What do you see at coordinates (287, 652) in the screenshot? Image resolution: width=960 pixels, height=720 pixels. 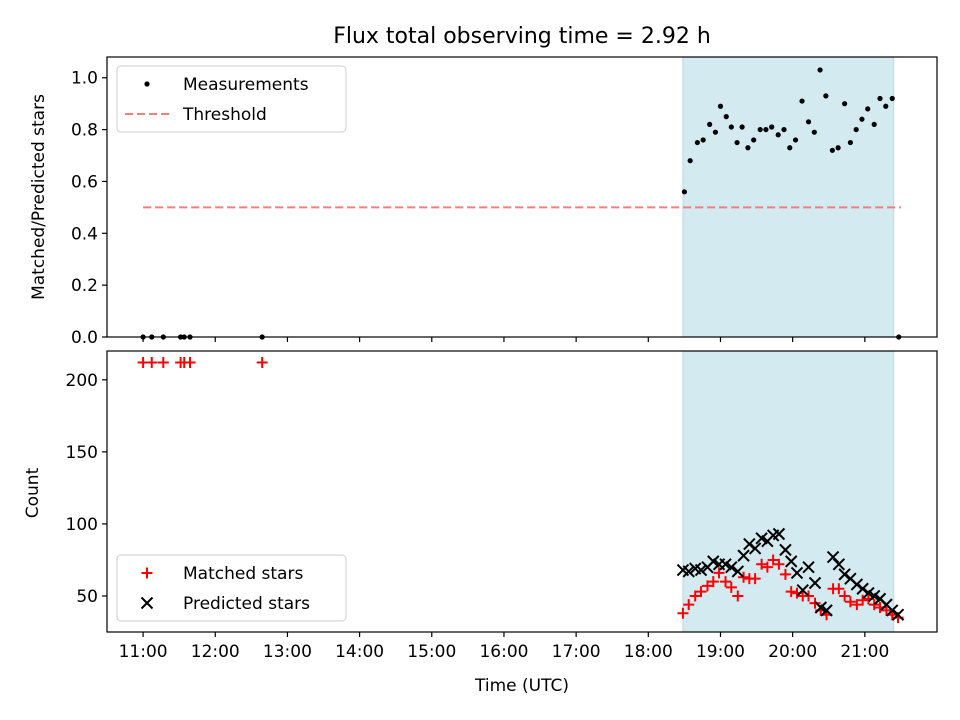 I see `x-tick-label: 13:00` at bounding box center [287, 652].